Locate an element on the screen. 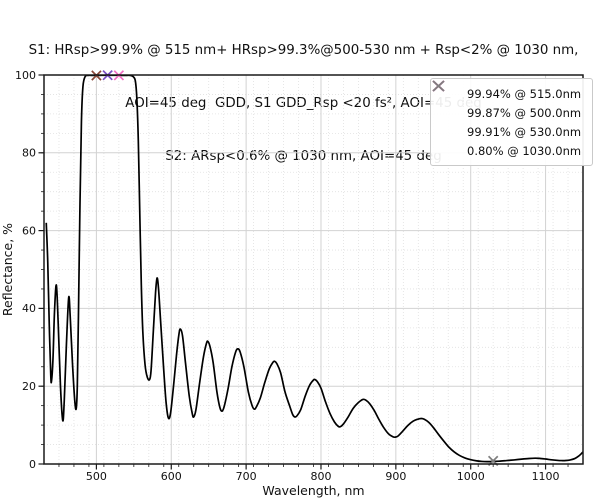 This screenshot has height=500, width=607. x-tick-label: 1000 is located at coordinates (471, 476).